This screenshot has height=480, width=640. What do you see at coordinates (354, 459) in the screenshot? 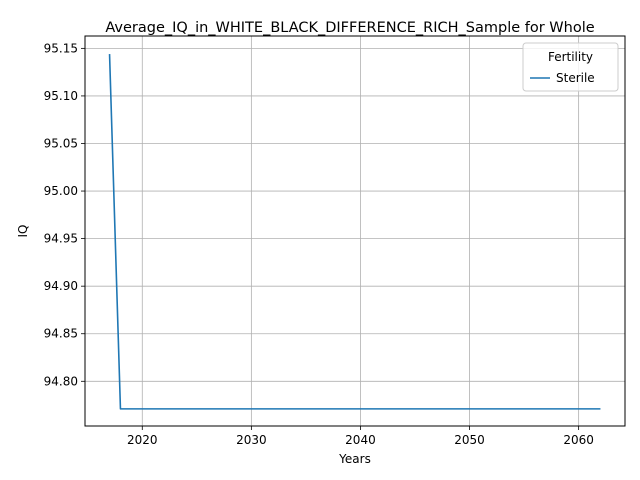
I see `x-axis-label: Years` at bounding box center [354, 459].